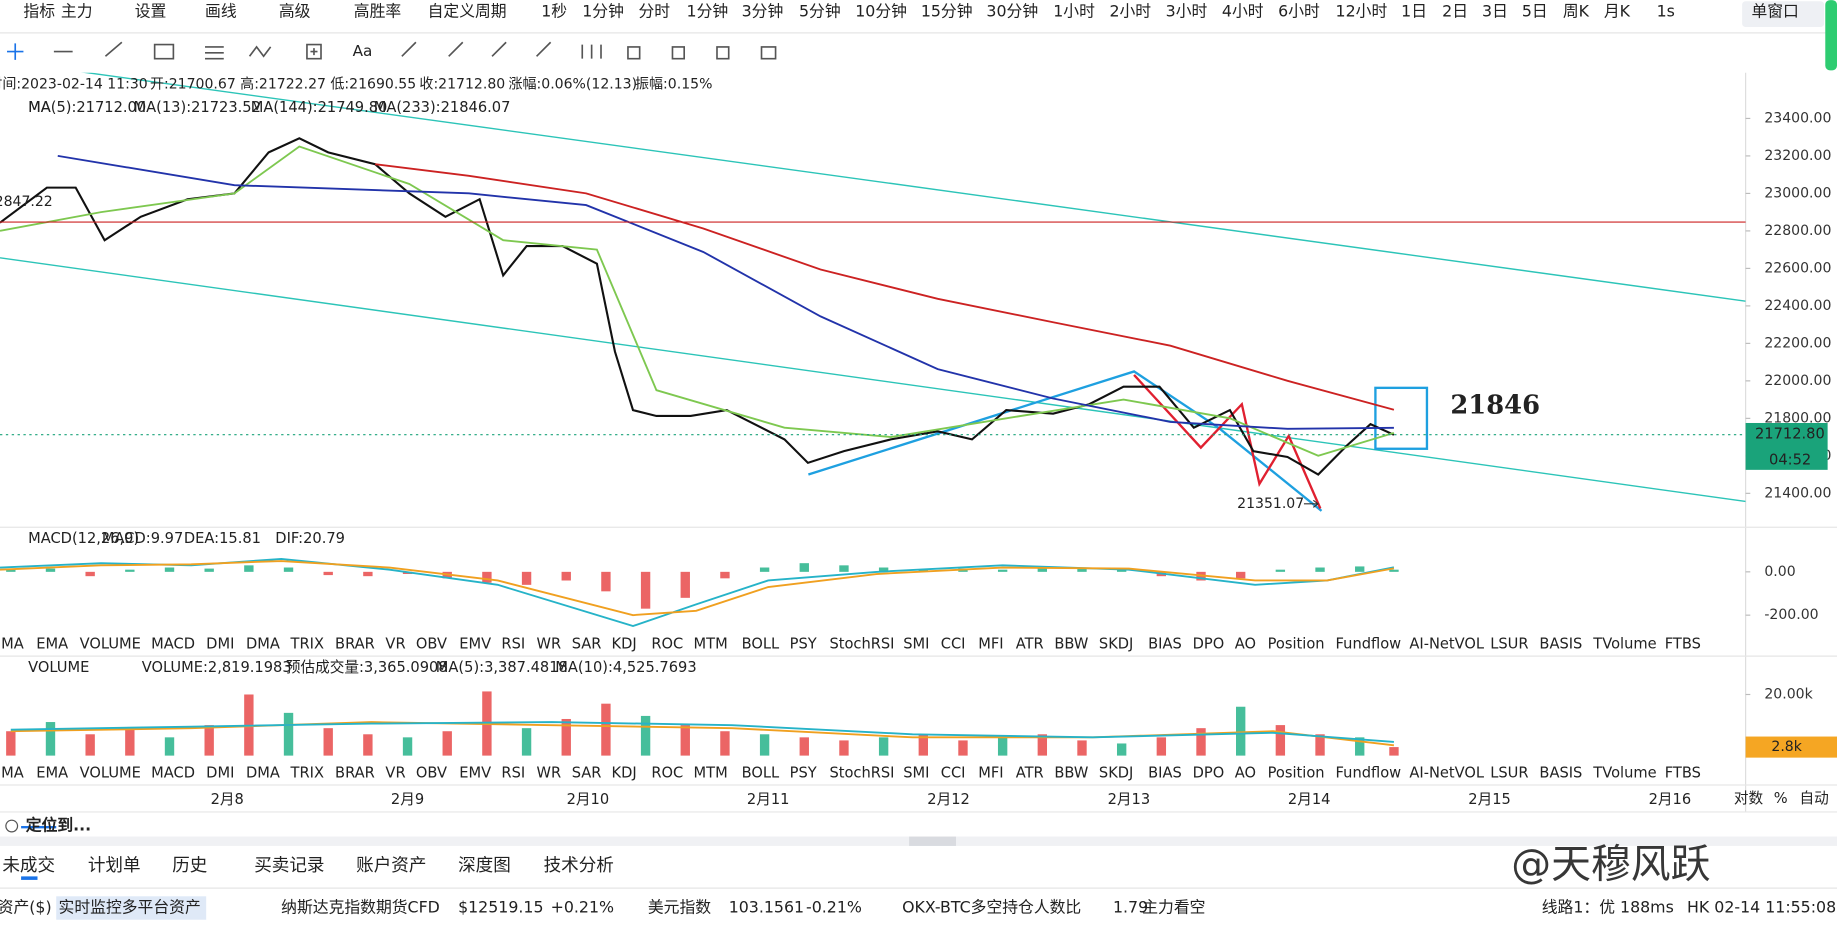 The height and width of the screenshot is (928, 1837). I want to click on bottom-tab: 账户资产, so click(391, 866).